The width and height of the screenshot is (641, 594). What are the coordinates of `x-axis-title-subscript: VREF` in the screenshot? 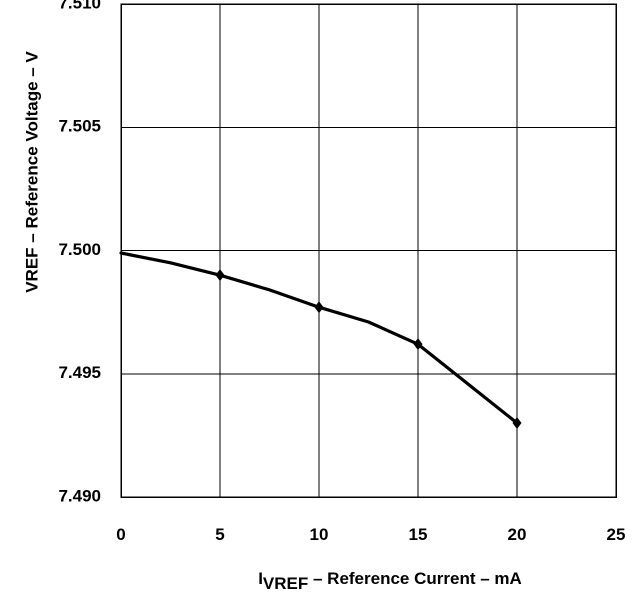 It's located at (285, 583).